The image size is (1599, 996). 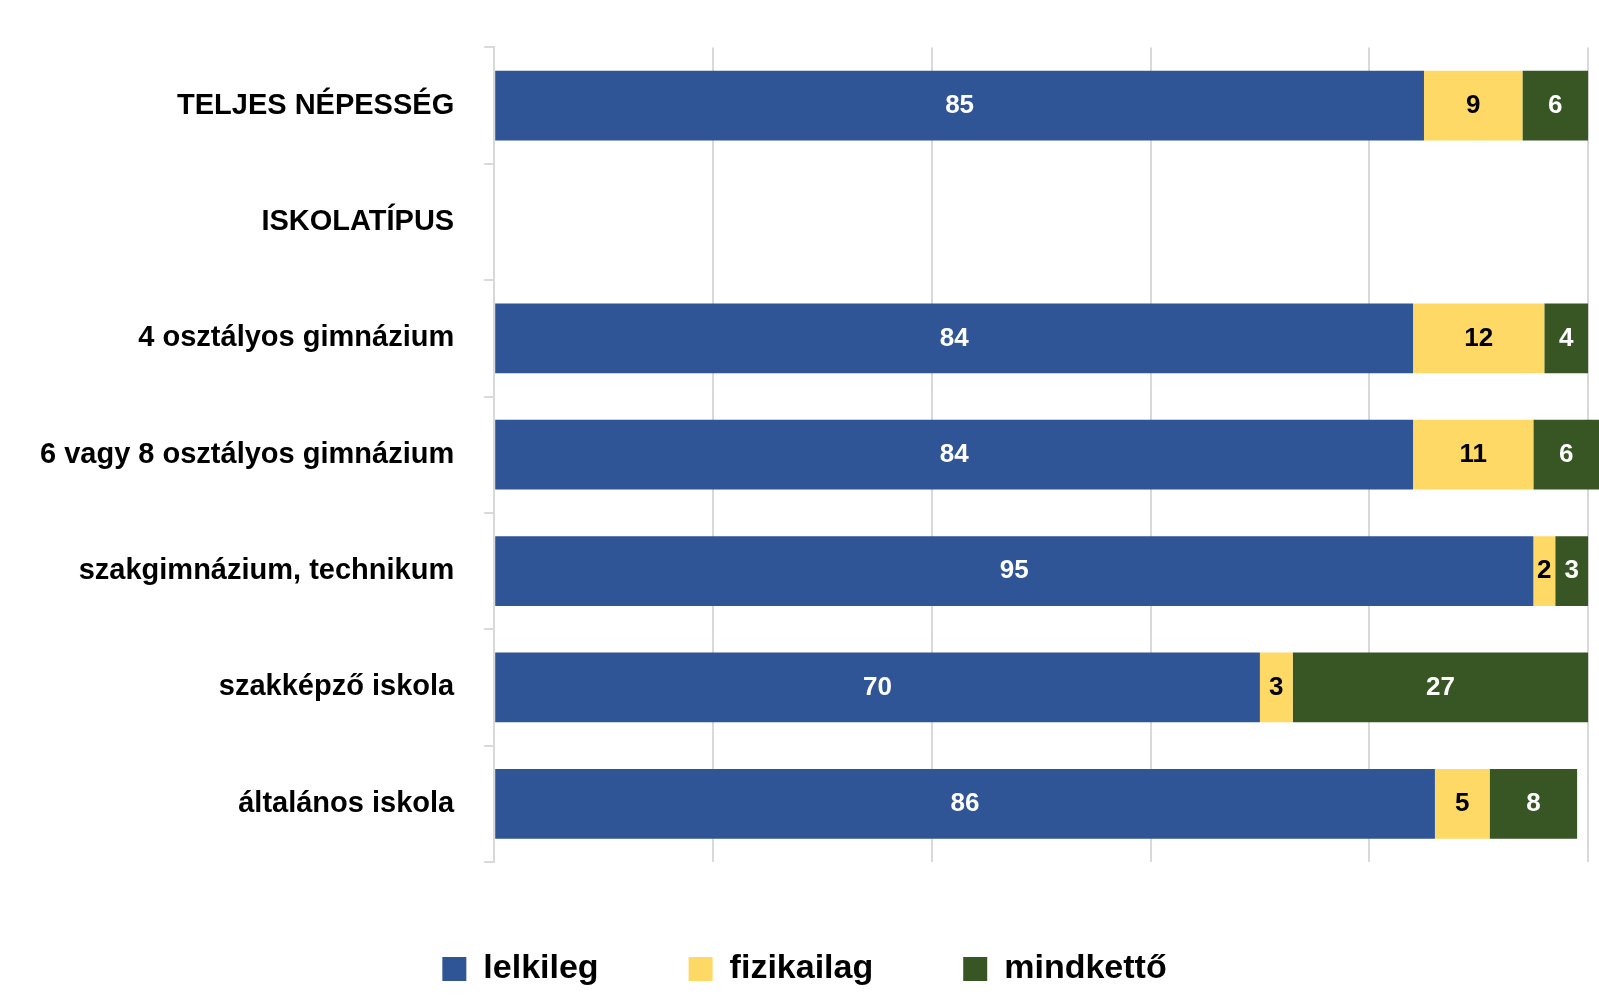 I want to click on data-label: 5, so click(x=1462, y=801).